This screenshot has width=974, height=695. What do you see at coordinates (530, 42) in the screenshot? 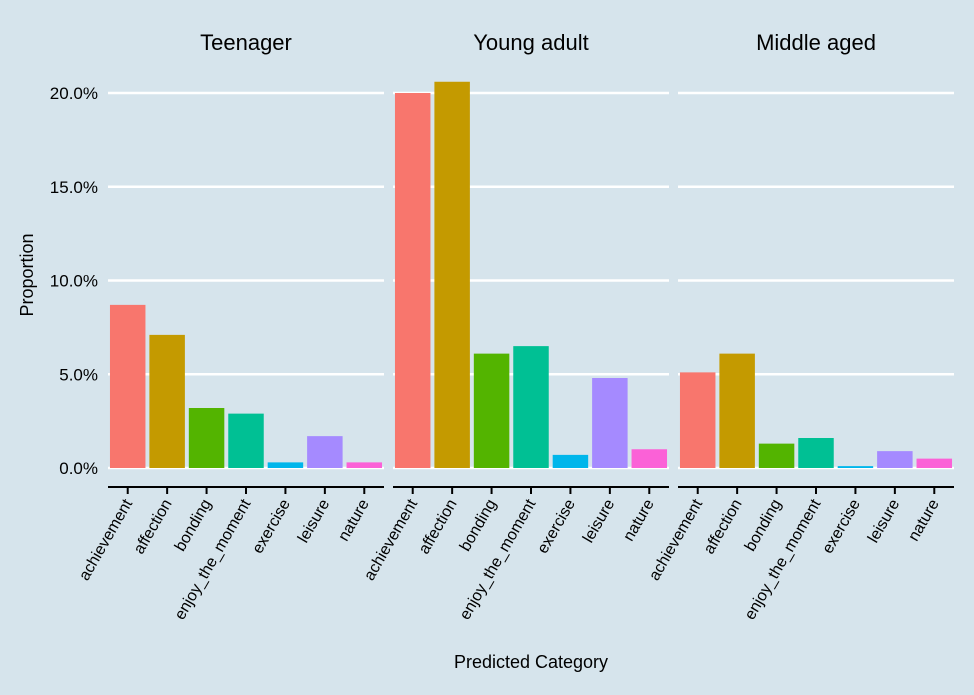
I see `facet-title: Young adult` at bounding box center [530, 42].